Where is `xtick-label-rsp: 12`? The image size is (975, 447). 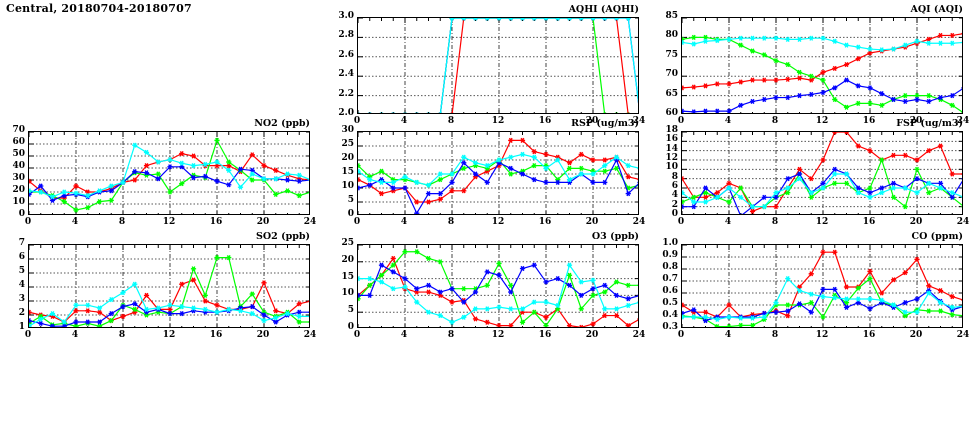
xtick-label-rsp: 12 is located at coordinates (498, 222).